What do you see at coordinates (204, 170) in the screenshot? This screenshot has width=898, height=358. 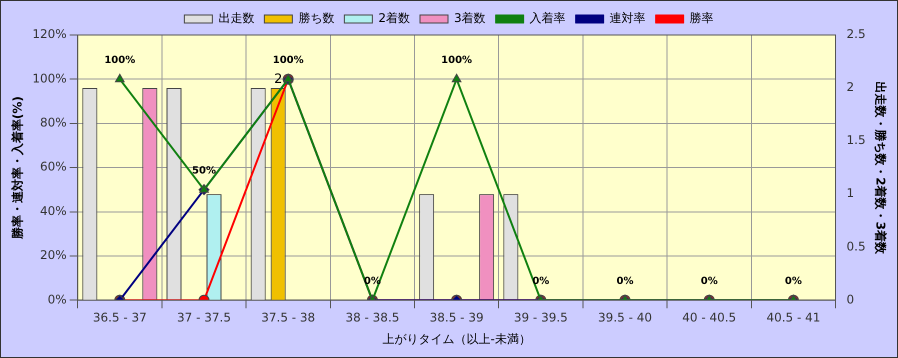 I see `data-label: 50%` at bounding box center [204, 170].